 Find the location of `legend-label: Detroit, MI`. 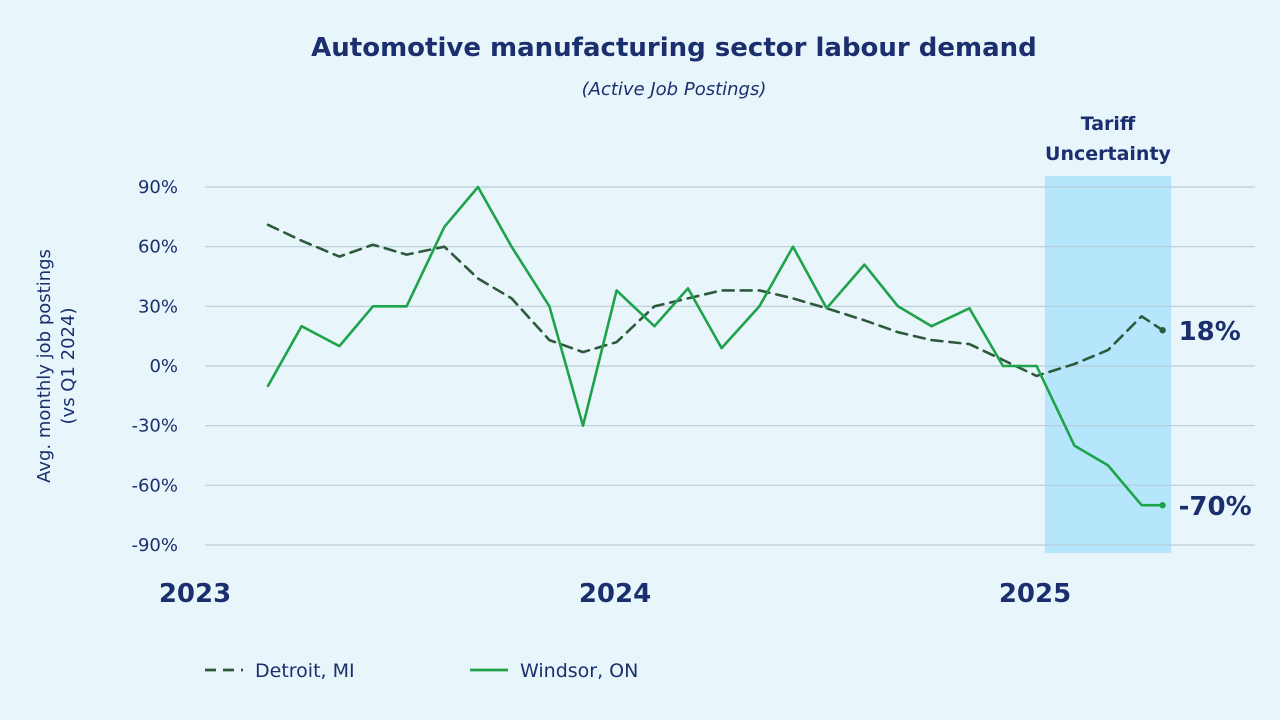

legend-label: Detroit, MI is located at coordinates (305, 671).